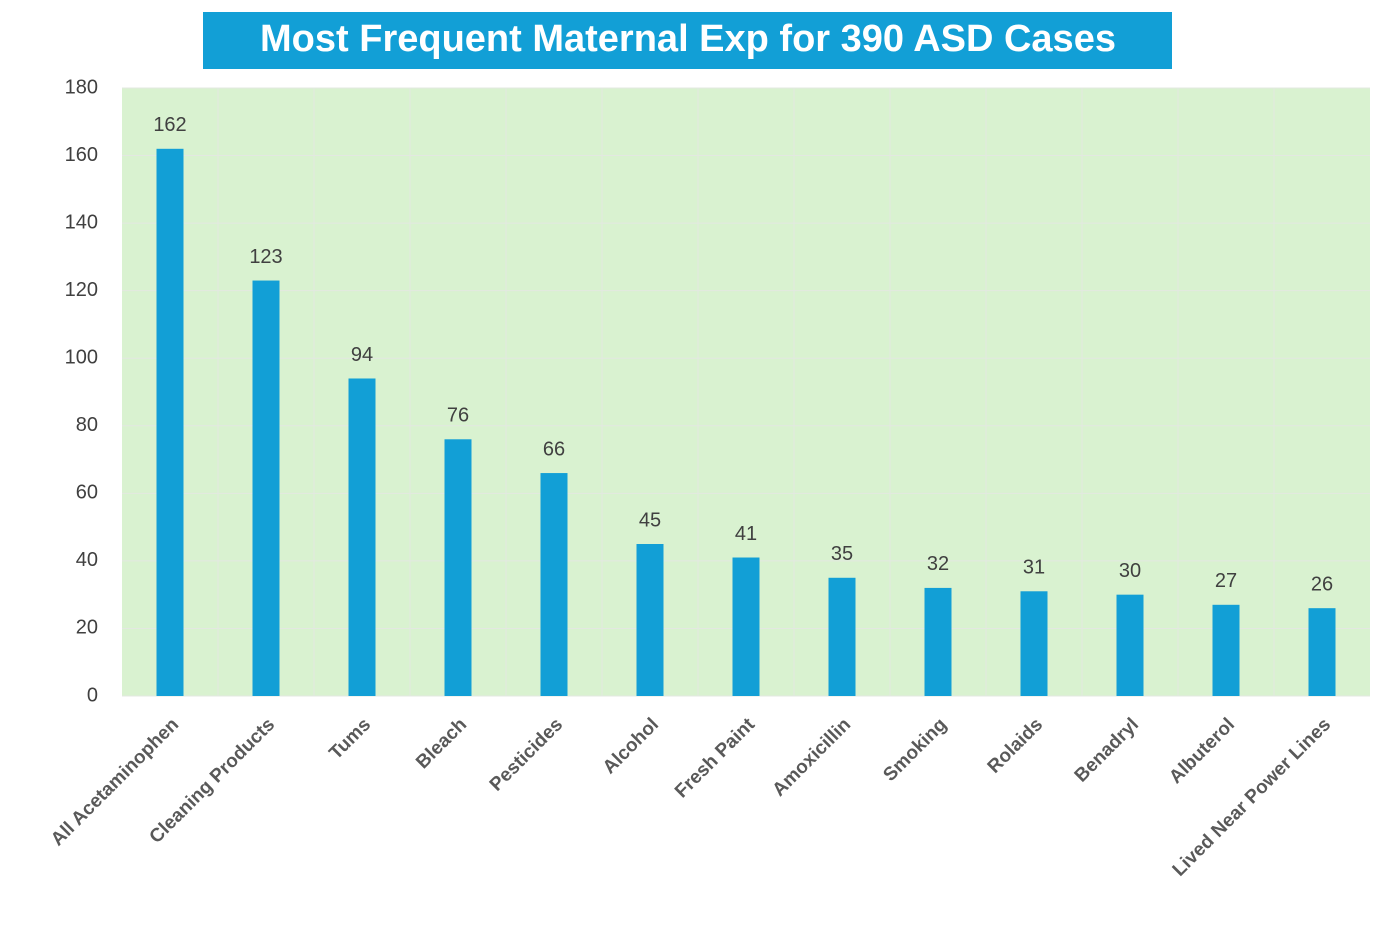 The height and width of the screenshot is (926, 1376). What do you see at coordinates (1034, 568) in the screenshot?
I see `data-label: 31` at bounding box center [1034, 568].